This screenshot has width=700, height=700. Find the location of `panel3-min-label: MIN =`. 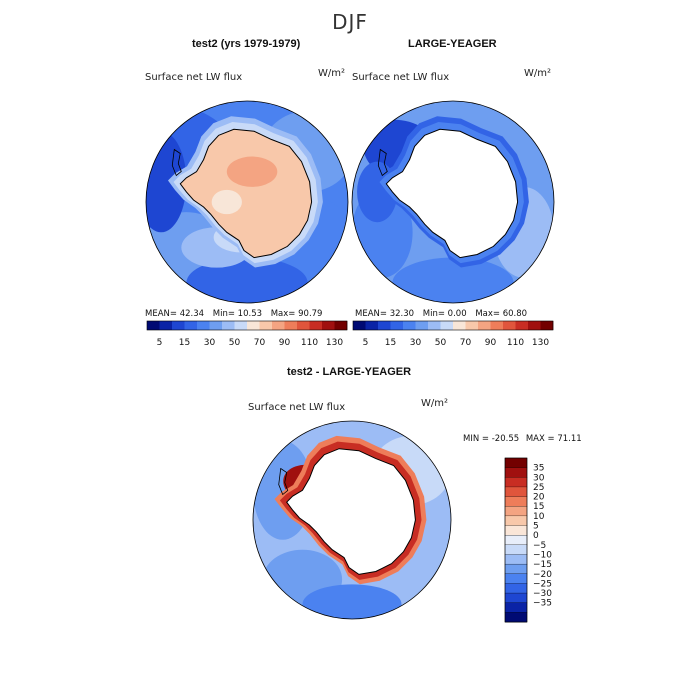

panel3-min-label: MIN = is located at coordinates (476, 439).